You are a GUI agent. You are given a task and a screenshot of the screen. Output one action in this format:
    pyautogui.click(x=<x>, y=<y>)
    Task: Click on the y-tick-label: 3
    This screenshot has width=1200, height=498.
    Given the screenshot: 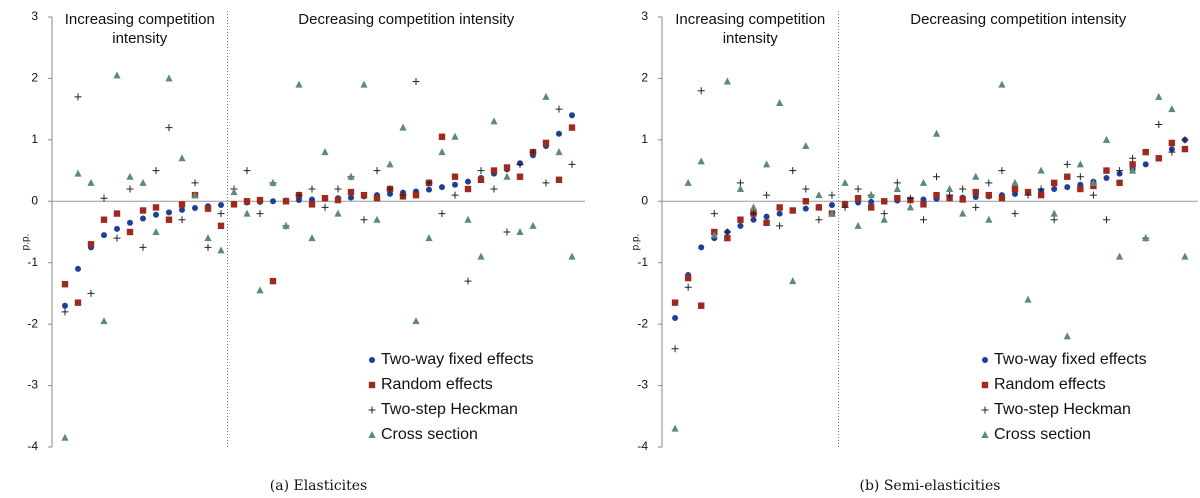 What is the action you would take?
    pyautogui.click(x=644, y=16)
    